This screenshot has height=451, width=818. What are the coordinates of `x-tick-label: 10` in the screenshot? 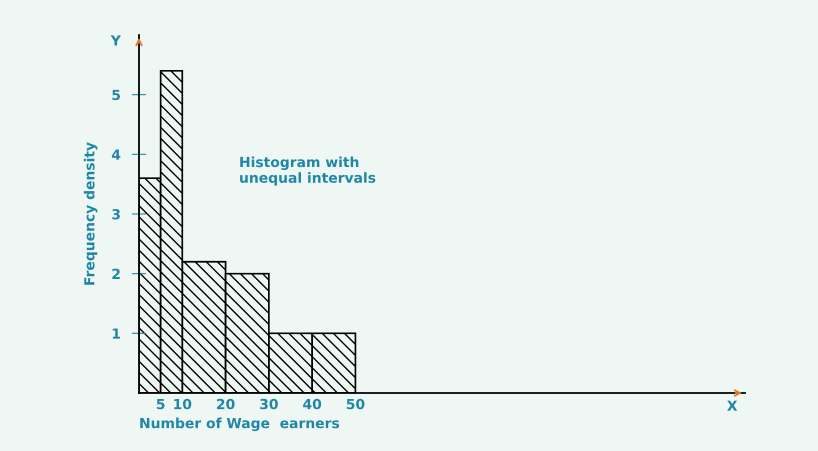 It's located at (183, 404).